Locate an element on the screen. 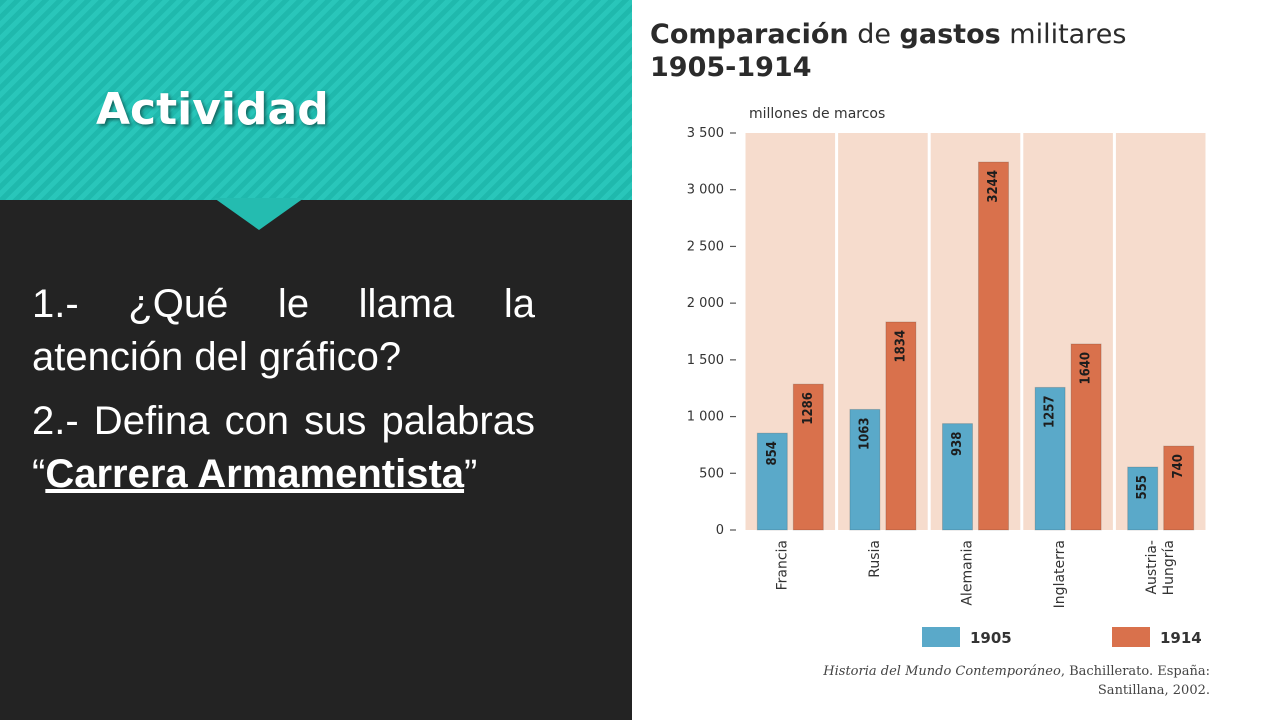 The width and height of the screenshot is (1280, 720). x-tick-label-alemania: Alemania is located at coordinates (968, 573).